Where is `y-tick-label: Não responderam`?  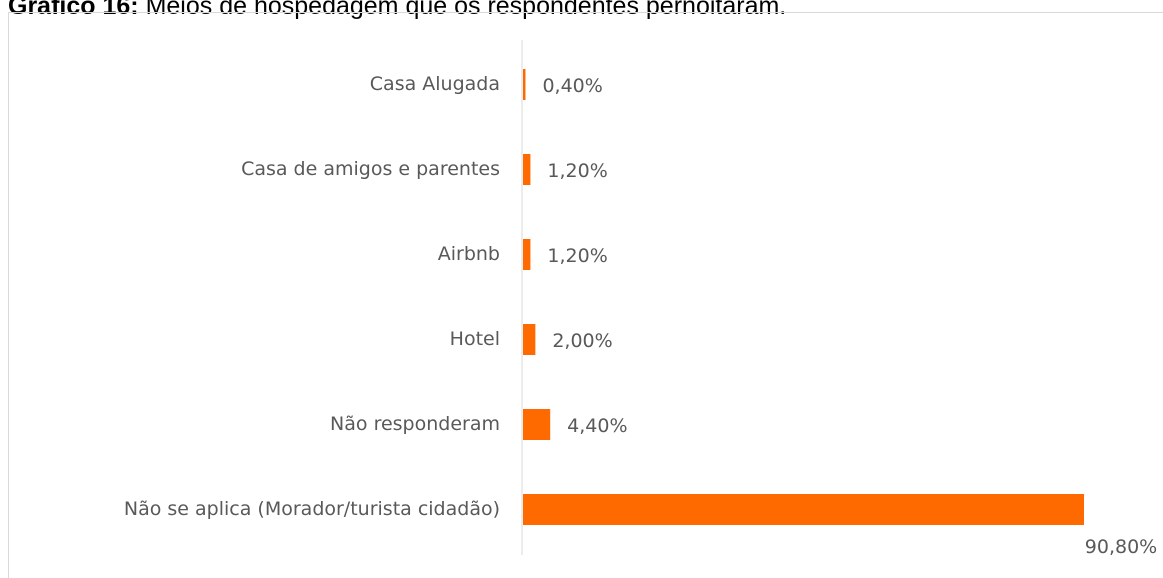 y-tick-label: Não responderam is located at coordinates (415, 424).